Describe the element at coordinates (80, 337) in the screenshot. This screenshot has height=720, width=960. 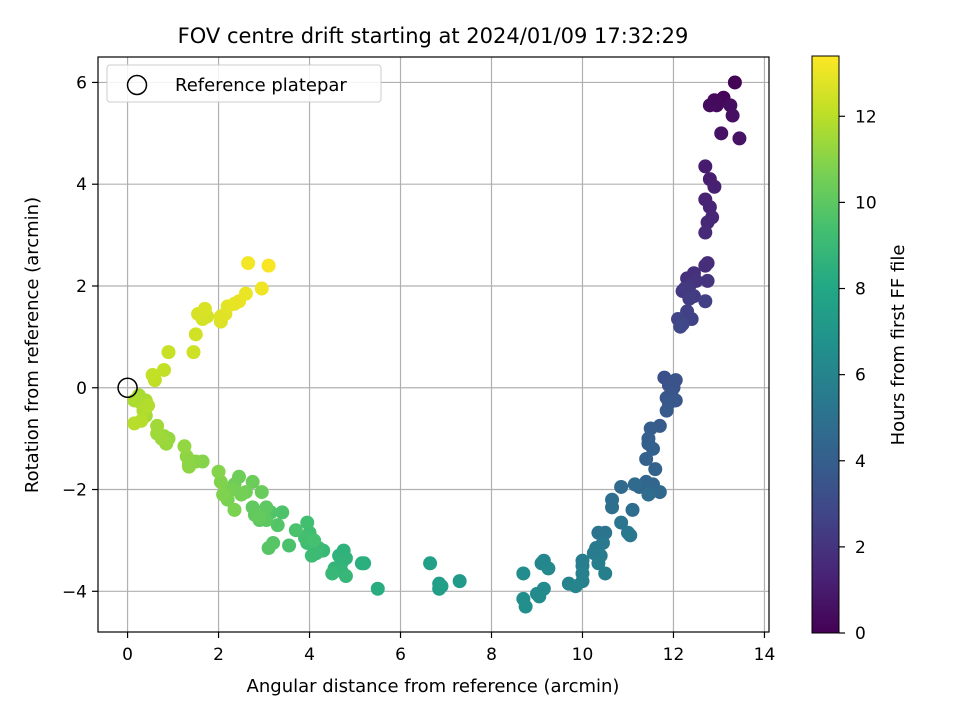
I see `y-axis: −4 −2 0 2 4 6` at that location.